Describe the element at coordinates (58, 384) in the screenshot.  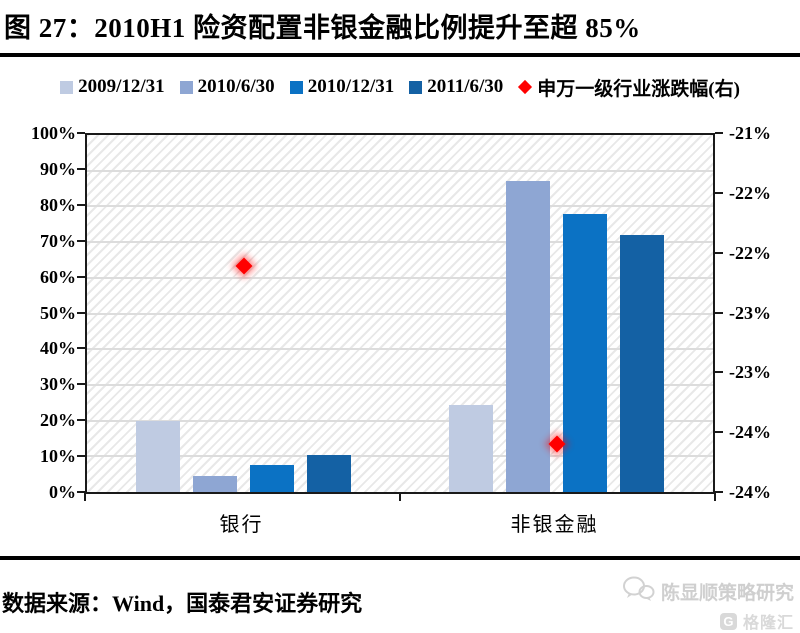
I see `left-axis-tick-label: 30%` at that location.